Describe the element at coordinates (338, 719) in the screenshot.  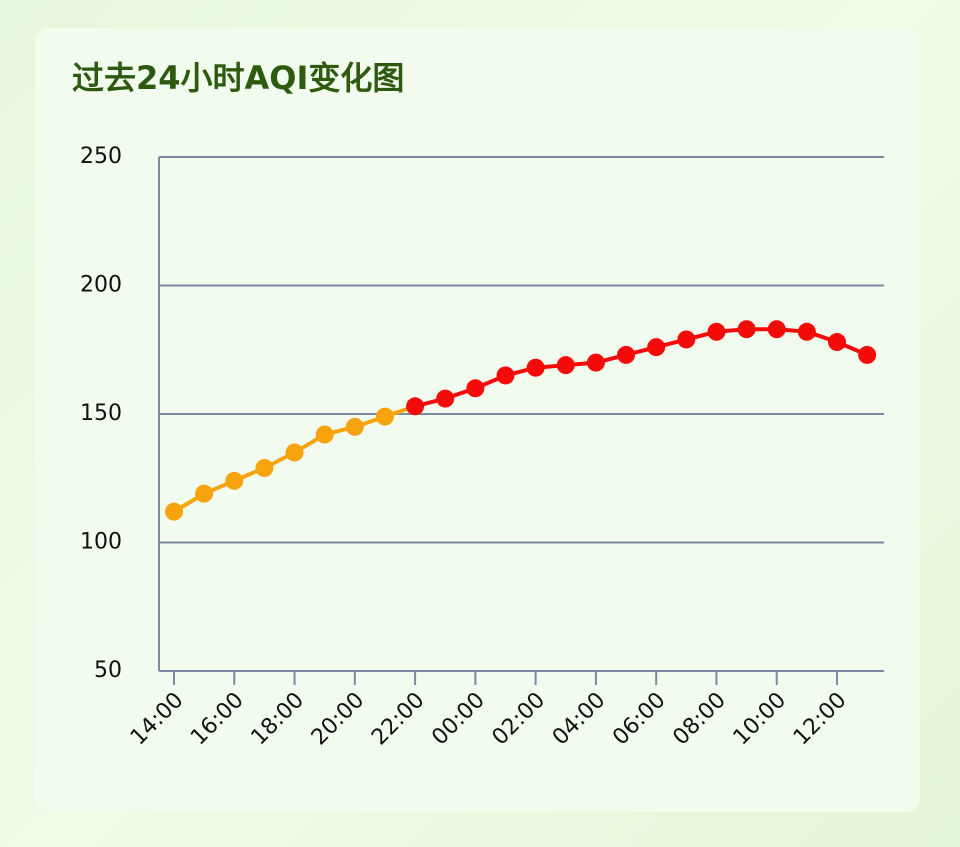
I see `x-tick-label: 20:00` at that location.